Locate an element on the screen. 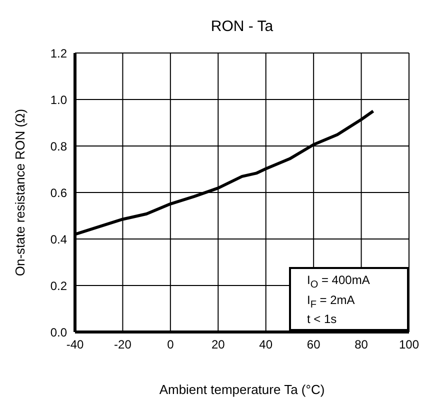 The height and width of the screenshot is (404, 421). annotation: I$_{F}$ = 2mA is located at coordinates (331, 302).